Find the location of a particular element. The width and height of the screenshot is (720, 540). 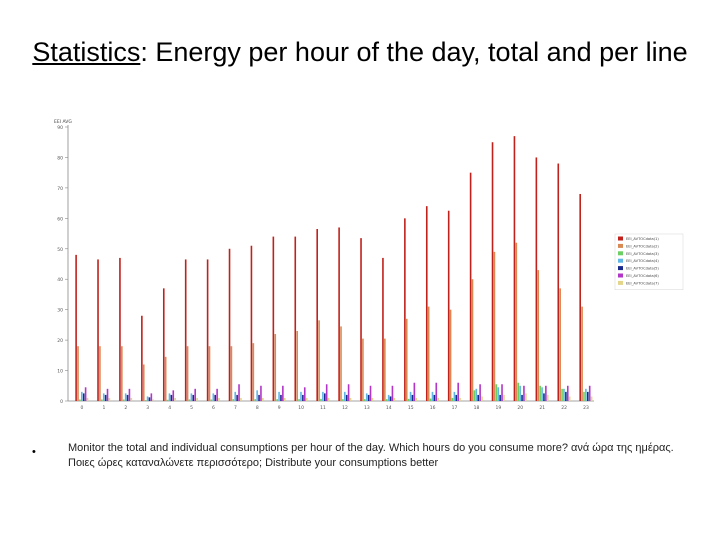

bar-EEI_AVTOCdata(5)-hour-18 is located at coordinates (478, 397).